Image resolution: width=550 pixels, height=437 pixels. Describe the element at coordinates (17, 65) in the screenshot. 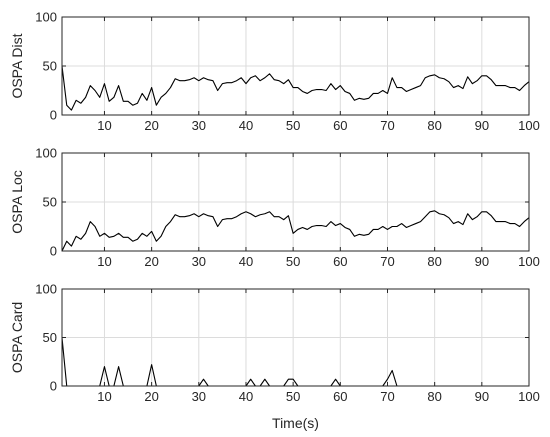

I see `y-axis-label: OSPA Dist` at that location.